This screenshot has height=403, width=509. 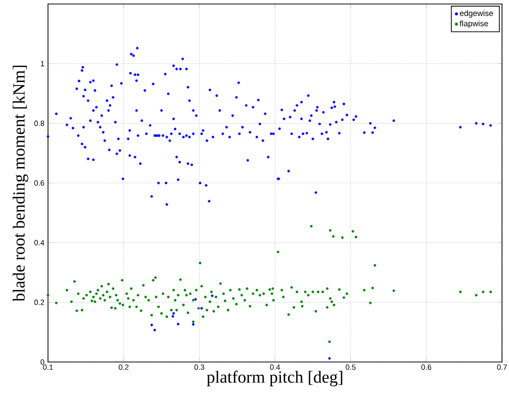 What do you see at coordinates (474, 24) in the screenshot?
I see `legend-label: flapwise` at bounding box center [474, 24].